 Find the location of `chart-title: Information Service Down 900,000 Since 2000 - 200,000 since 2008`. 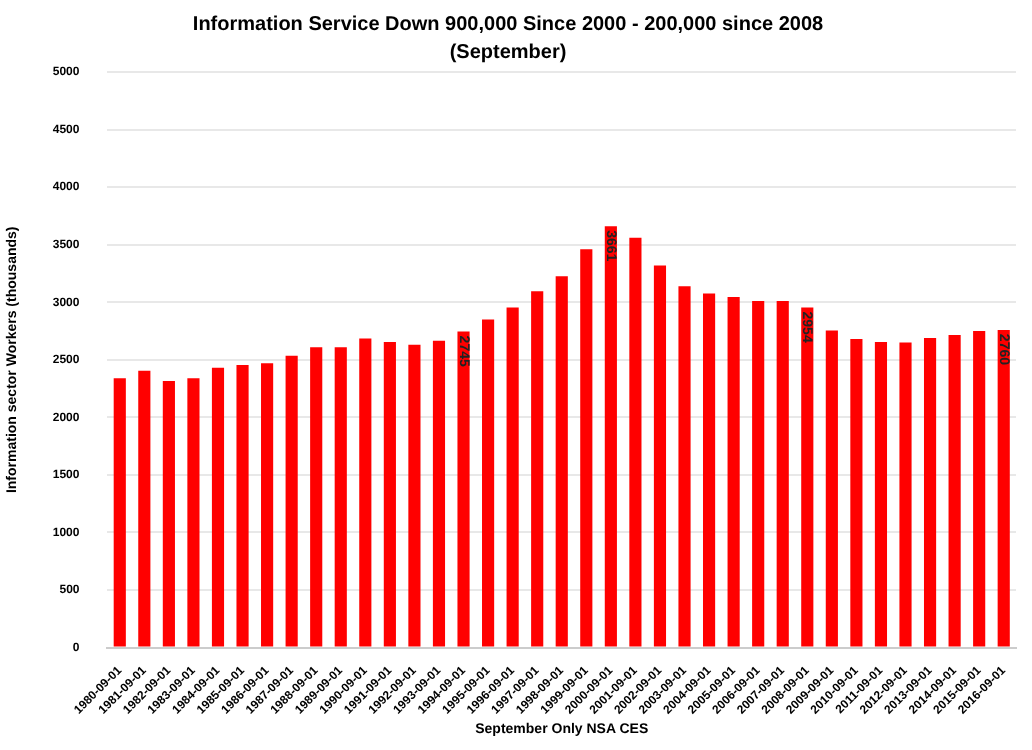

chart-title: Information Service Down 900,000 Since 2000 - 200,000 since 2008 is located at coordinates (508, 24).